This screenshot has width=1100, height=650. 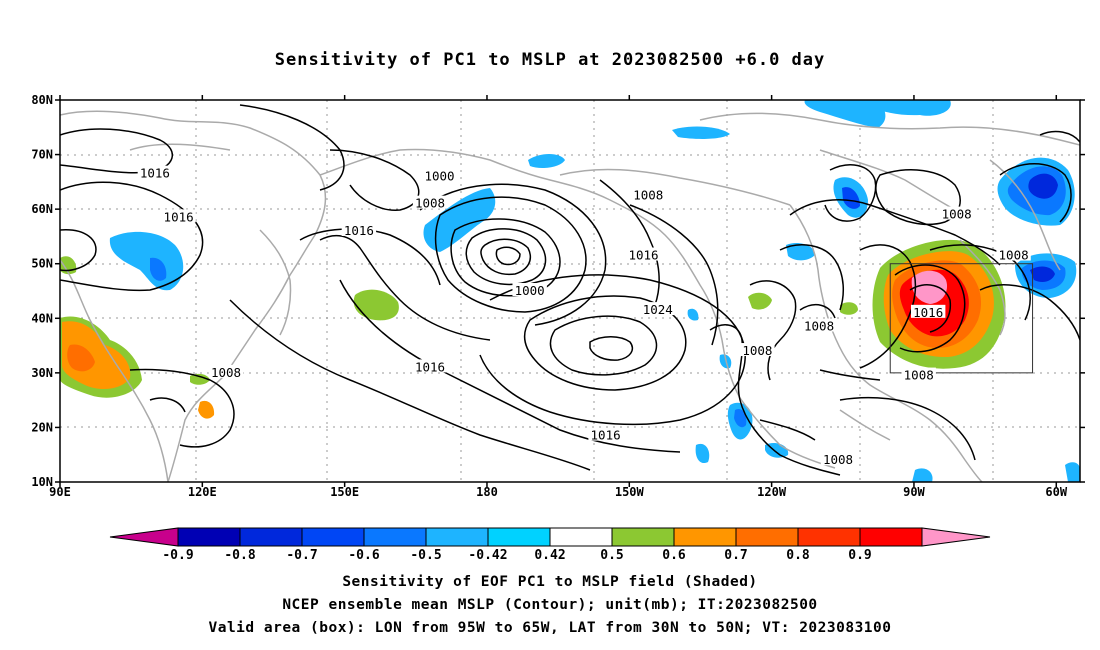 What do you see at coordinates (42, 155) in the screenshot?
I see `lat-label: 70N` at bounding box center [42, 155].